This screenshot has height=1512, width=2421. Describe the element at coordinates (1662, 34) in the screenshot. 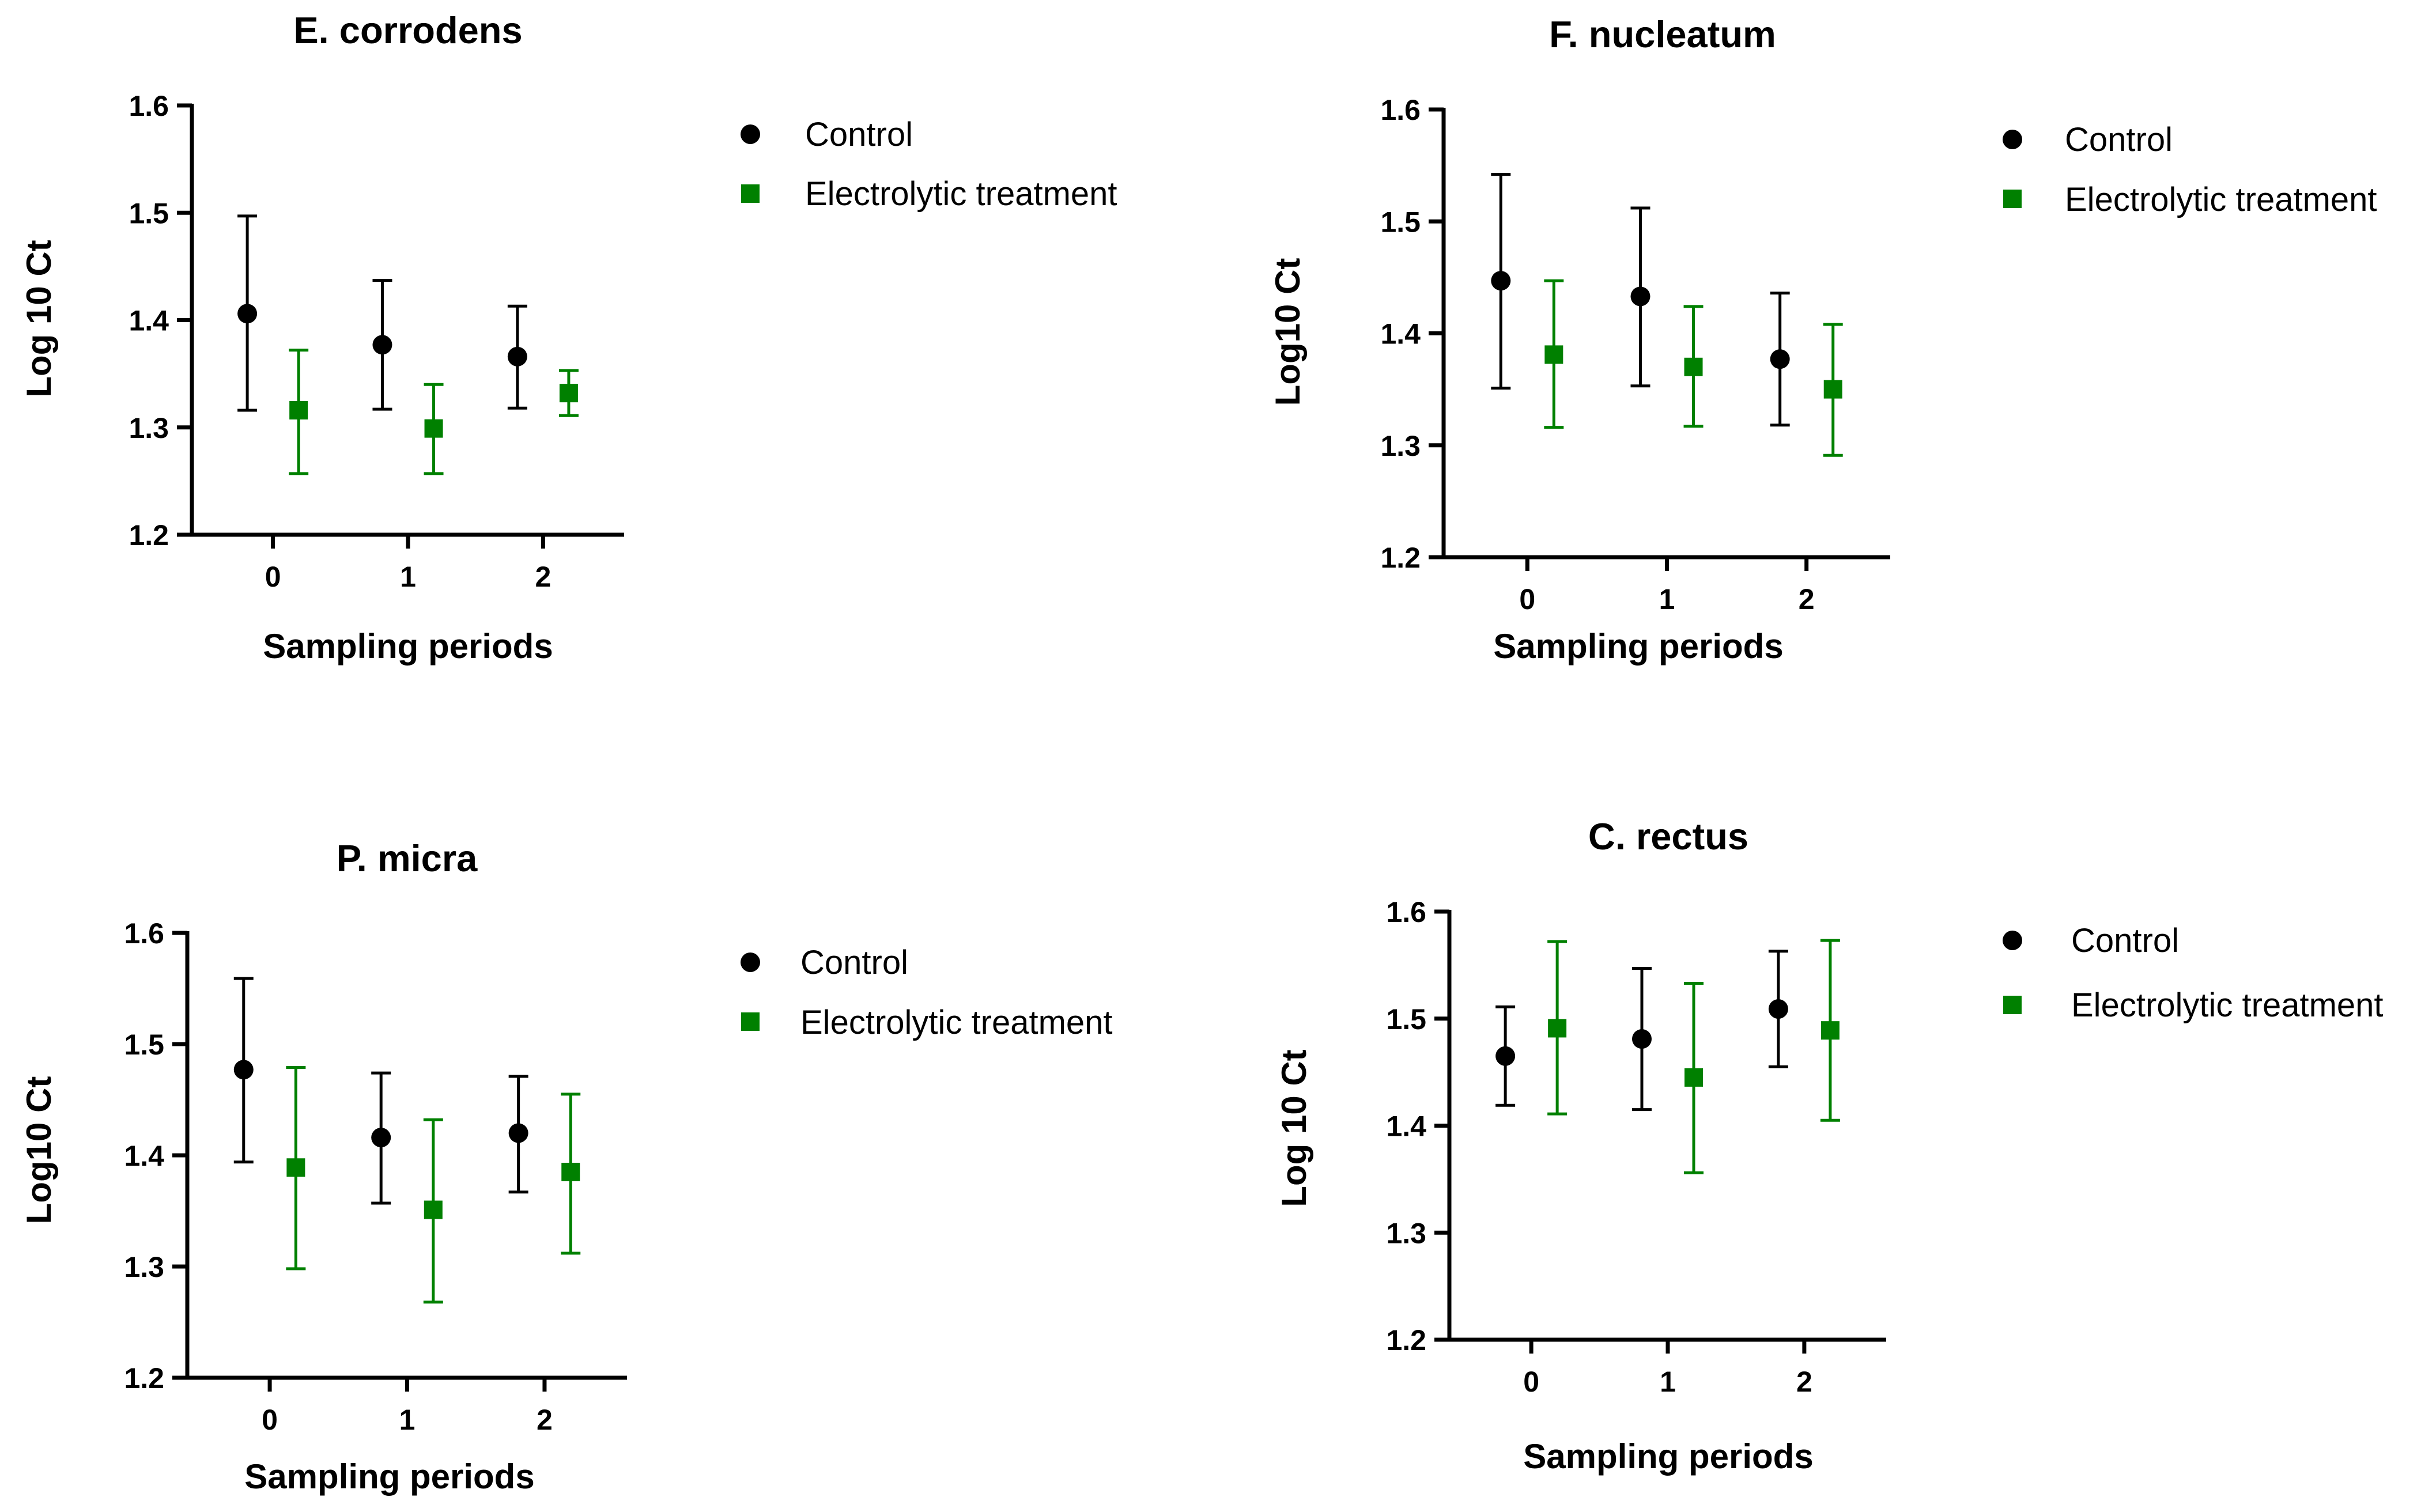

I see `chart-title: F. nucleatum` at that location.